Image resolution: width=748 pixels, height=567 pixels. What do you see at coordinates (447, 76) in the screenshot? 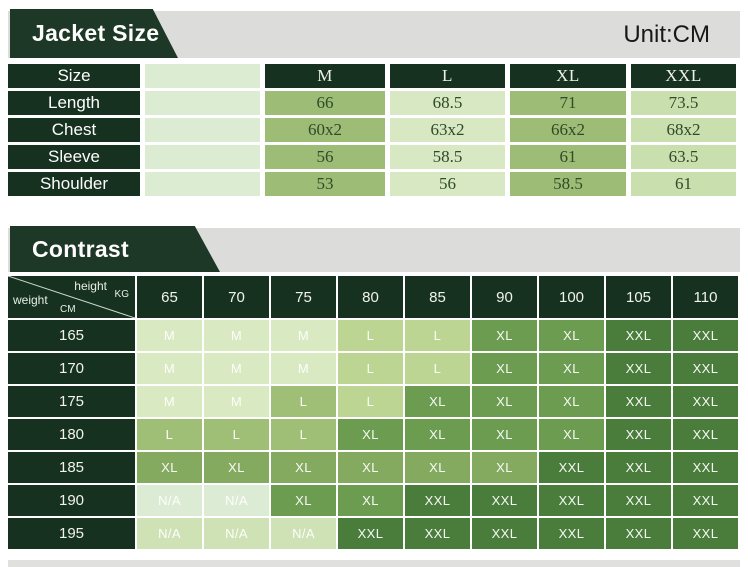
I see `size-col-header-l: L` at bounding box center [447, 76].